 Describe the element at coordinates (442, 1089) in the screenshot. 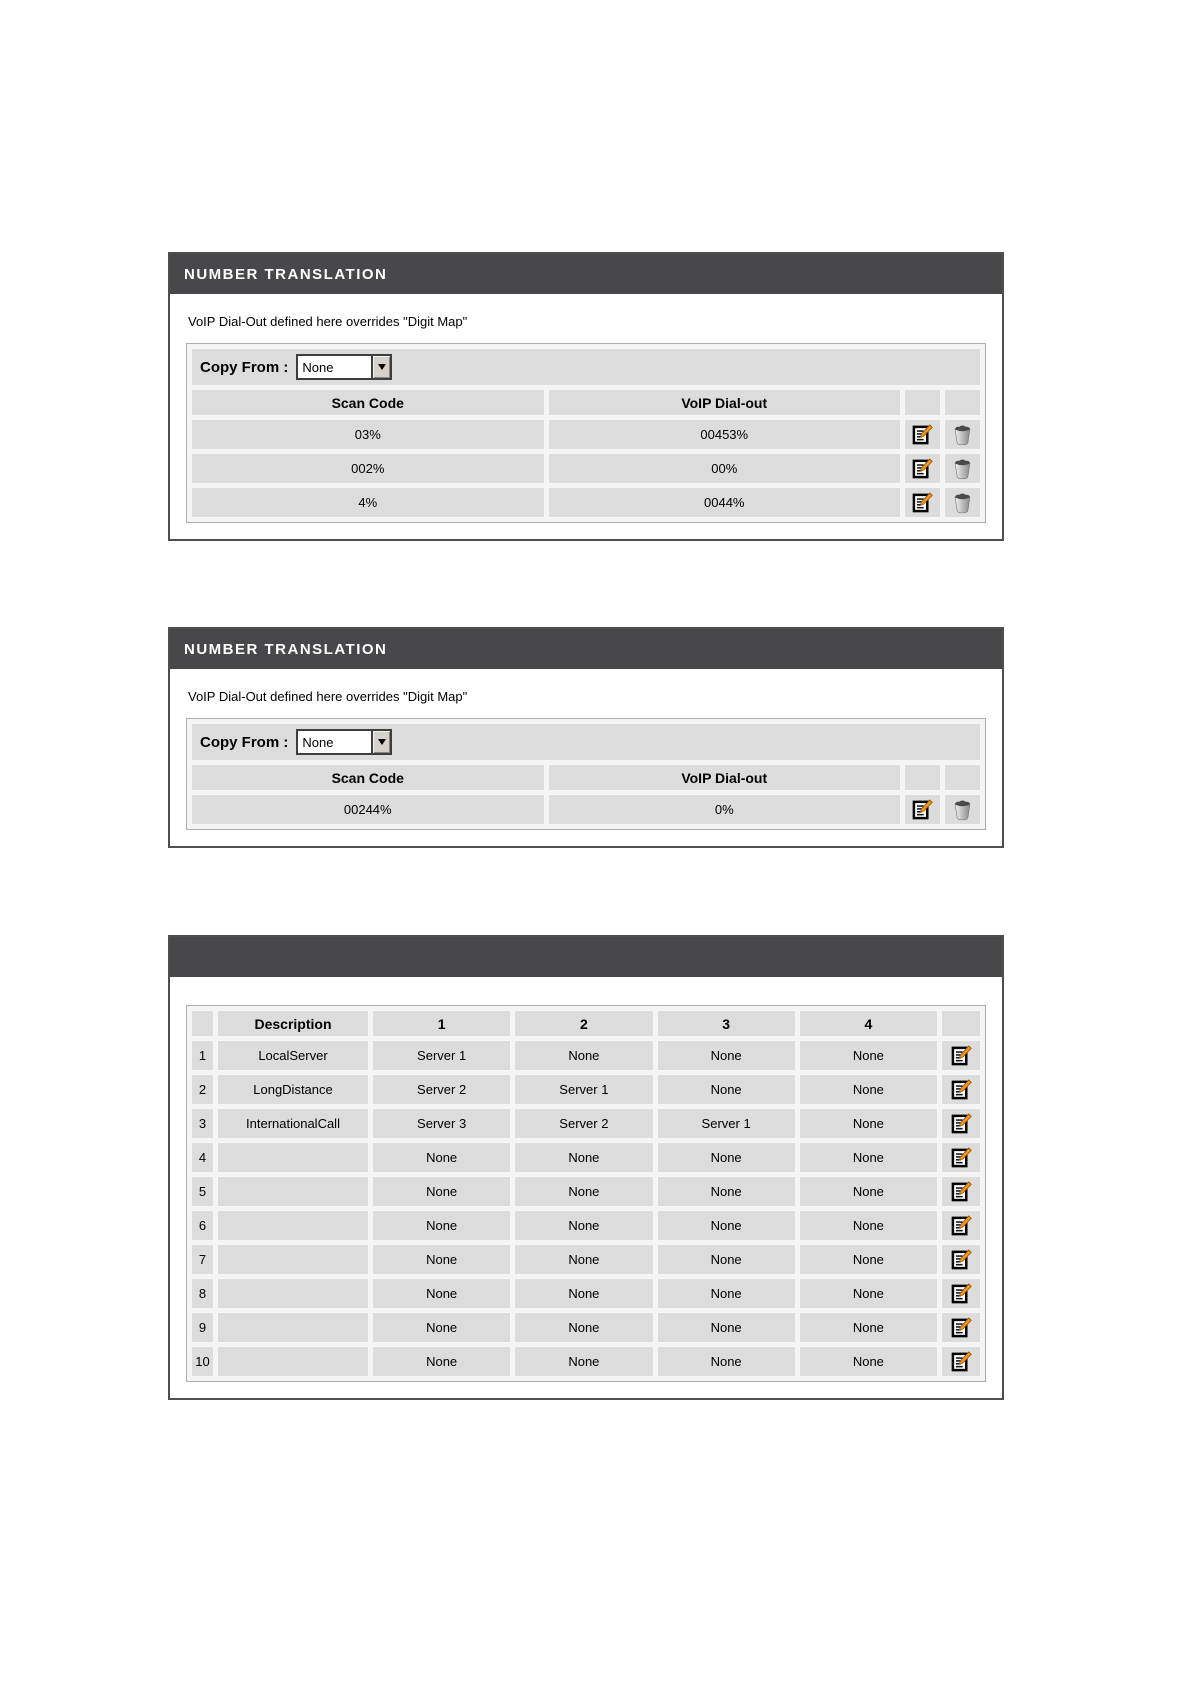

I see `server-1-cell: Server 2` at that location.